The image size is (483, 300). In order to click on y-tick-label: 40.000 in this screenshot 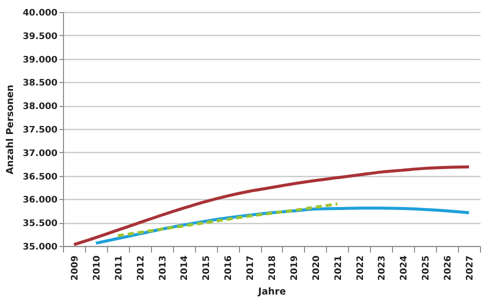, I will do `click(40, 13)`.